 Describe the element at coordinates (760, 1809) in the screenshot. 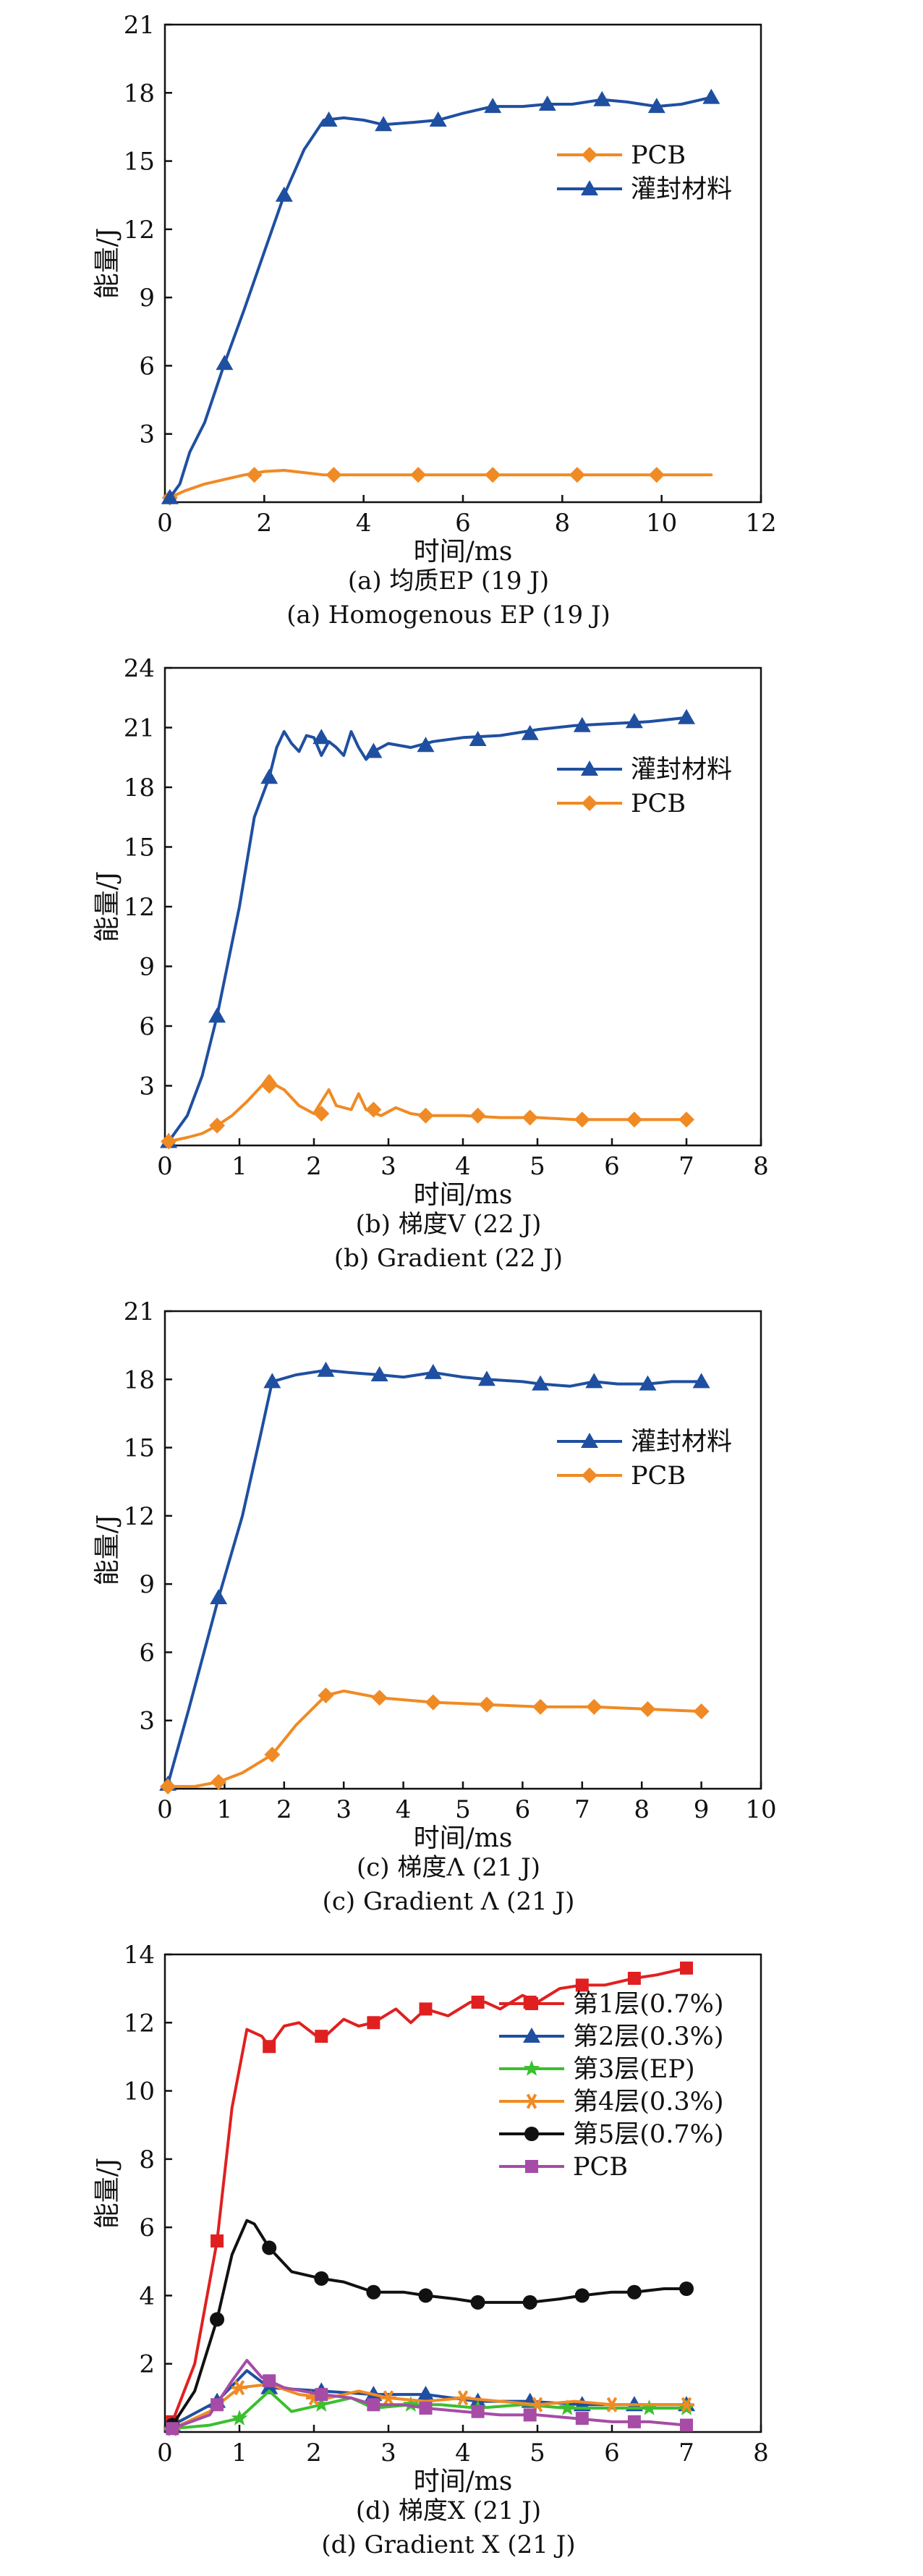

I see `x-tick-label: 10` at that location.